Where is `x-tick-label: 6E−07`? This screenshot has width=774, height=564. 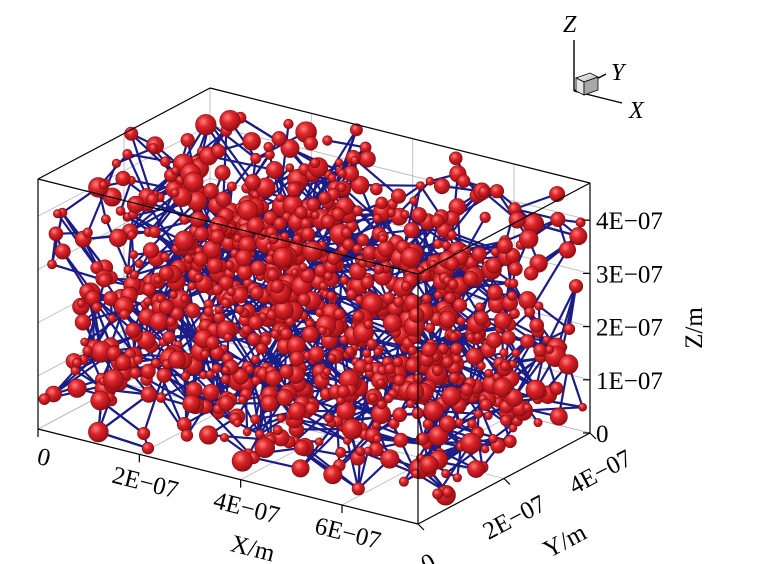 x-tick-label: 6E−07 is located at coordinates (347, 534).